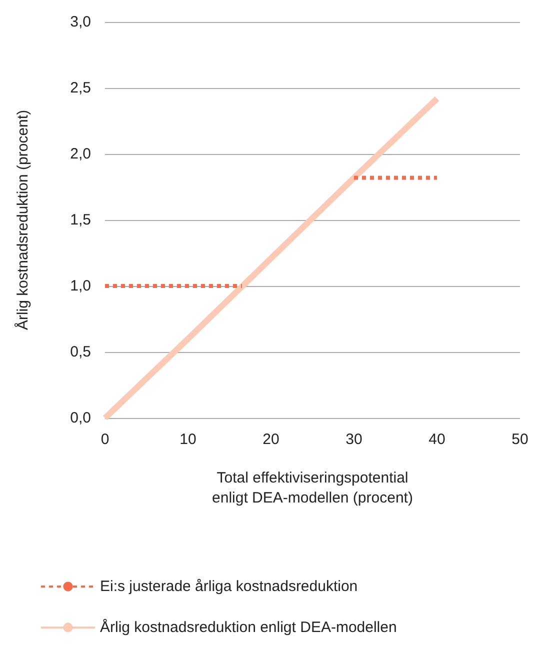  What do you see at coordinates (248, 627) in the screenshot?
I see `legend-label: Årlig kostnadsreduktion enligt DEA-modellen` at bounding box center [248, 627].